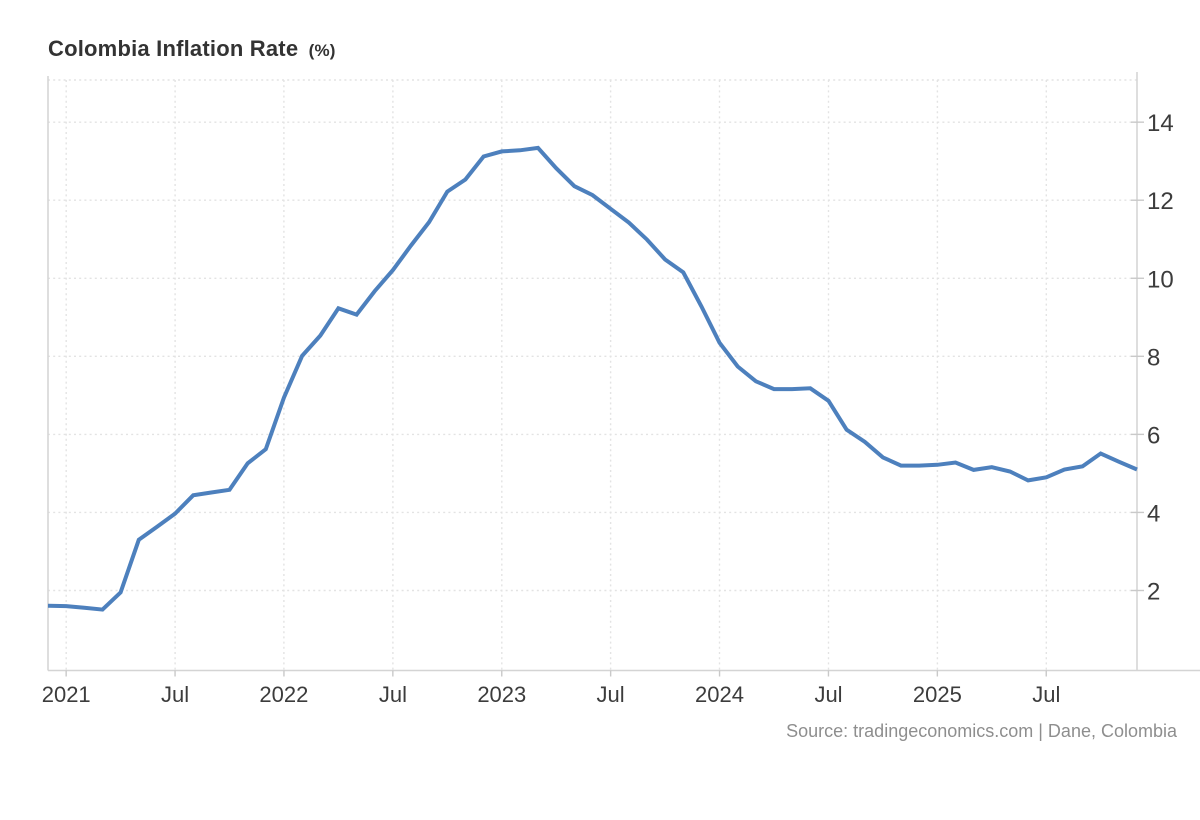 This screenshot has width=1200, height=820. Describe the element at coordinates (501, 694) in the screenshot. I see `x-tick-label: 2023` at that location.